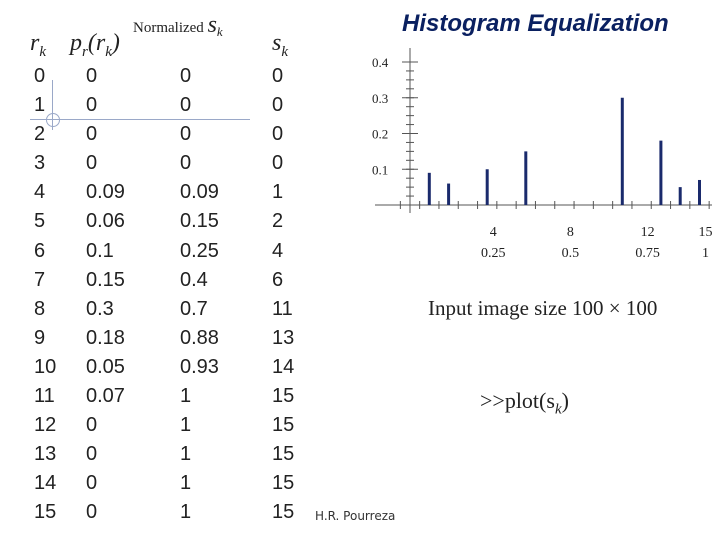 The height and width of the screenshot is (540, 720). Describe the element at coordinates (517, 400) in the screenshot. I see `plot-command-text: >>plot(s` at that location.